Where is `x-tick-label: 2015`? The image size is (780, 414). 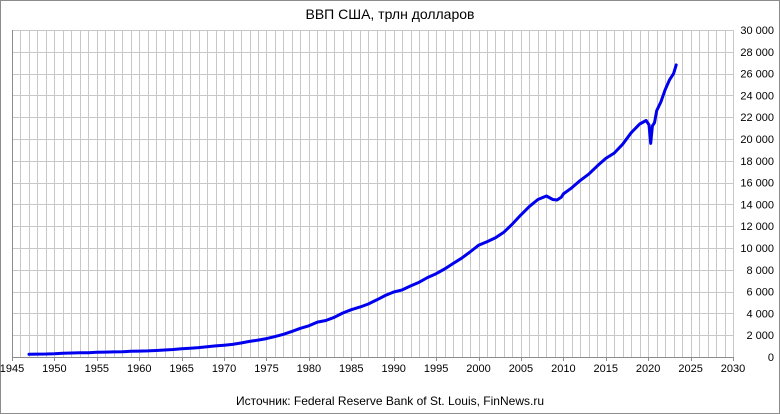
x-tick-label: 2015 is located at coordinates (606, 369).